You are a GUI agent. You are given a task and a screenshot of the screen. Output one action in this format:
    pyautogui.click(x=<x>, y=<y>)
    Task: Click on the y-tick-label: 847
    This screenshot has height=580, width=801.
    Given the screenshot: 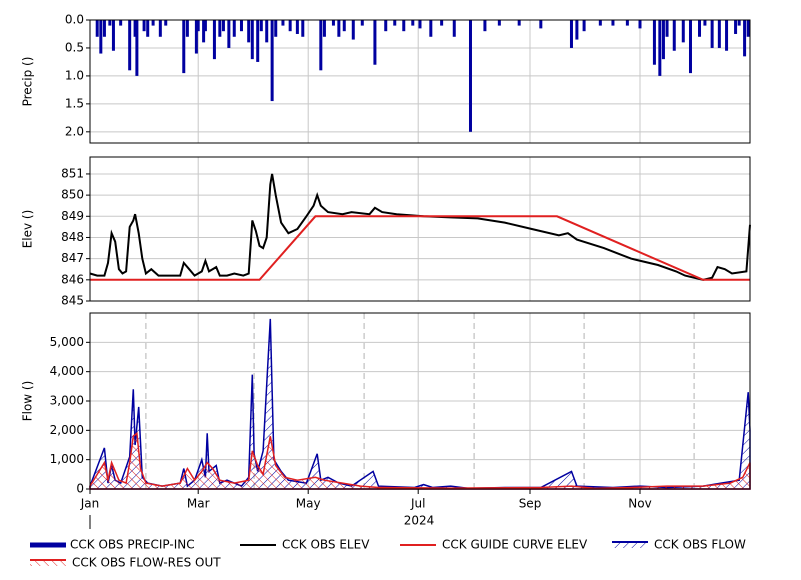 What is the action you would take?
    pyautogui.click(x=72, y=258)
    